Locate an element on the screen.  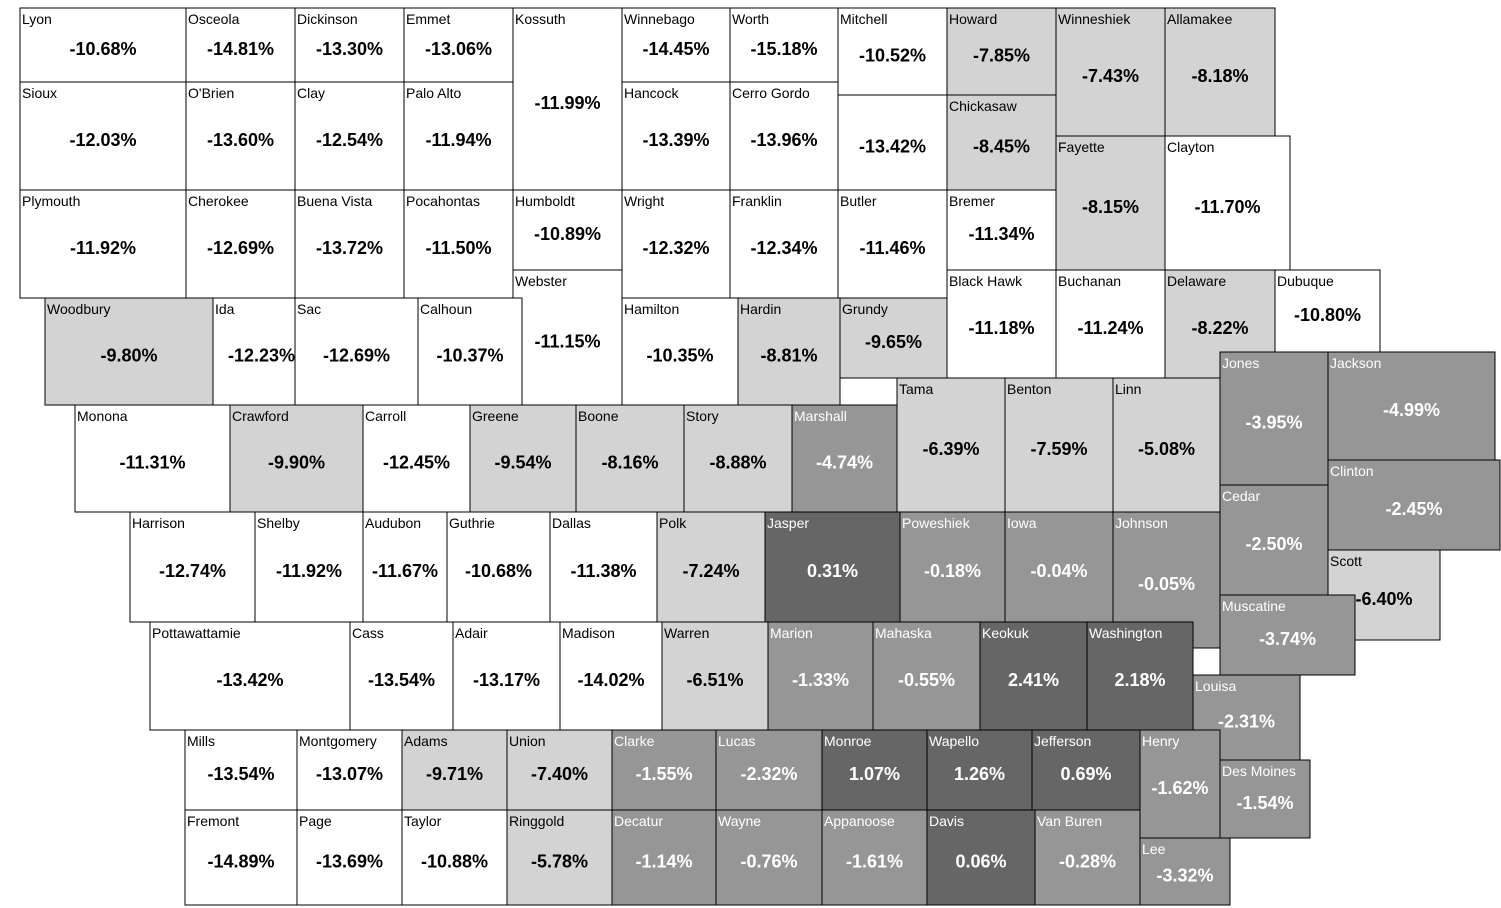
county-name: Grundy is located at coordinates (865, 309).